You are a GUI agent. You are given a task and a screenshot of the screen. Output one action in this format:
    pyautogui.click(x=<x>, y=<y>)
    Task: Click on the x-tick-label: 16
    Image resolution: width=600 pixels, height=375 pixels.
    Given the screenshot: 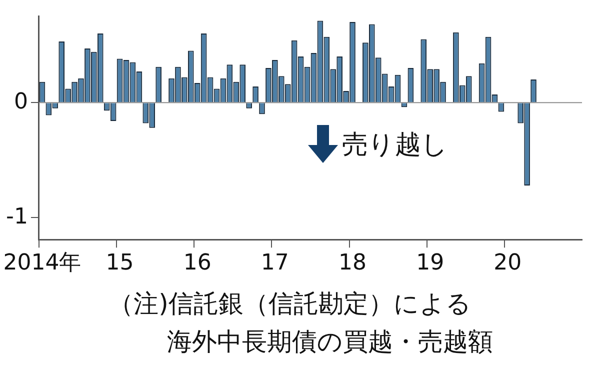 What is the action you would take?
    pyautogui.click(x=197, y=263)
    